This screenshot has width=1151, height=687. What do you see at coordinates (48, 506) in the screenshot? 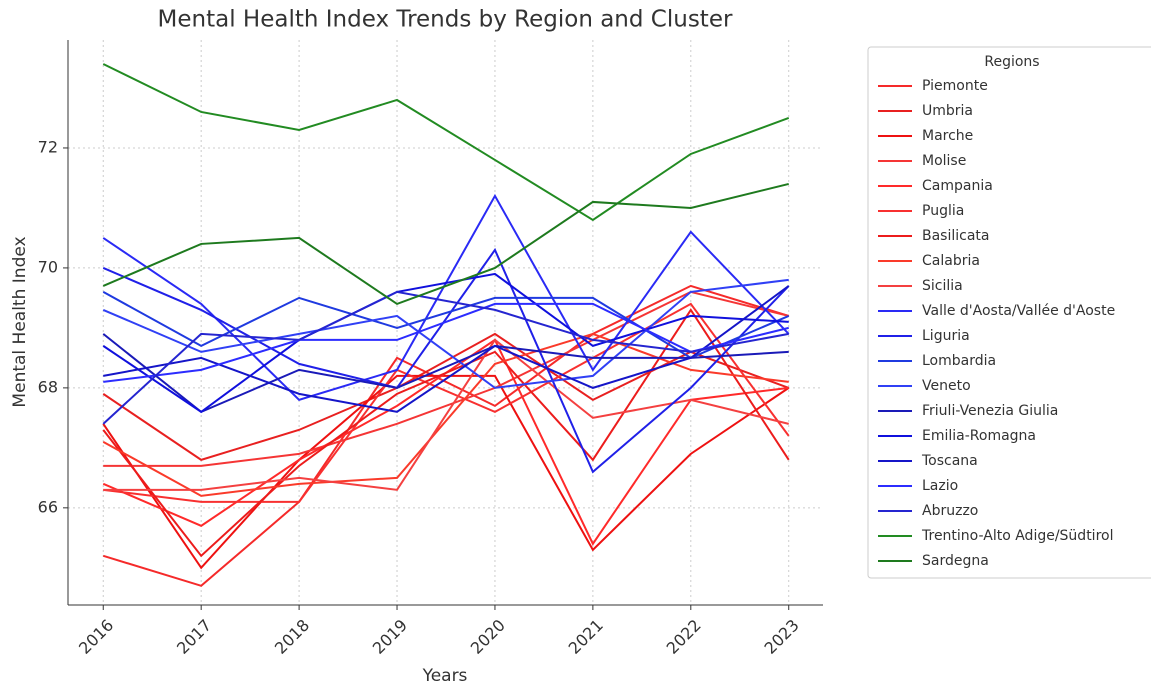
I see `y-tick-label: 66` at bounding box center [48, 506].